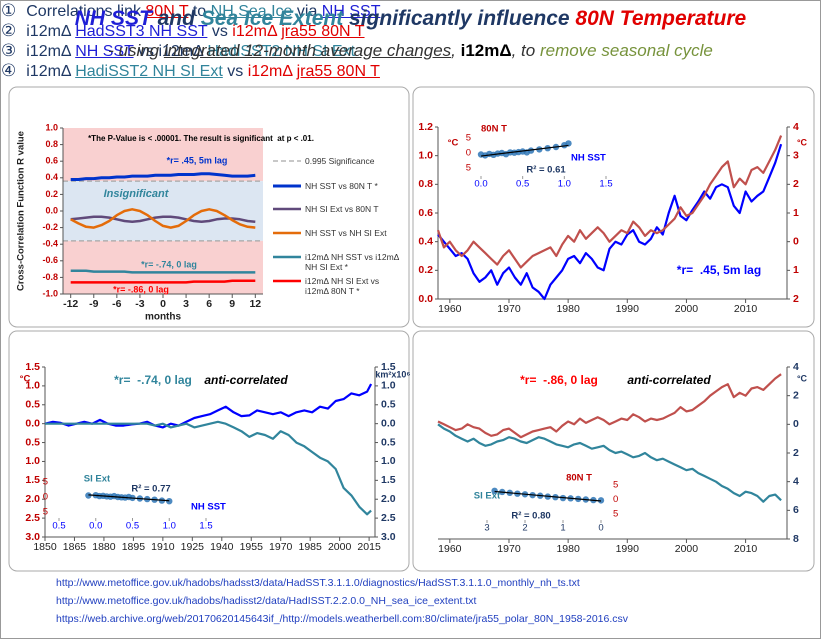 This screenshot has height=639, width=821. What do you see at coordinates (796, 213) in the screenshot?
I see `y2-tick-label: 1` at bounding box center [796, 213].